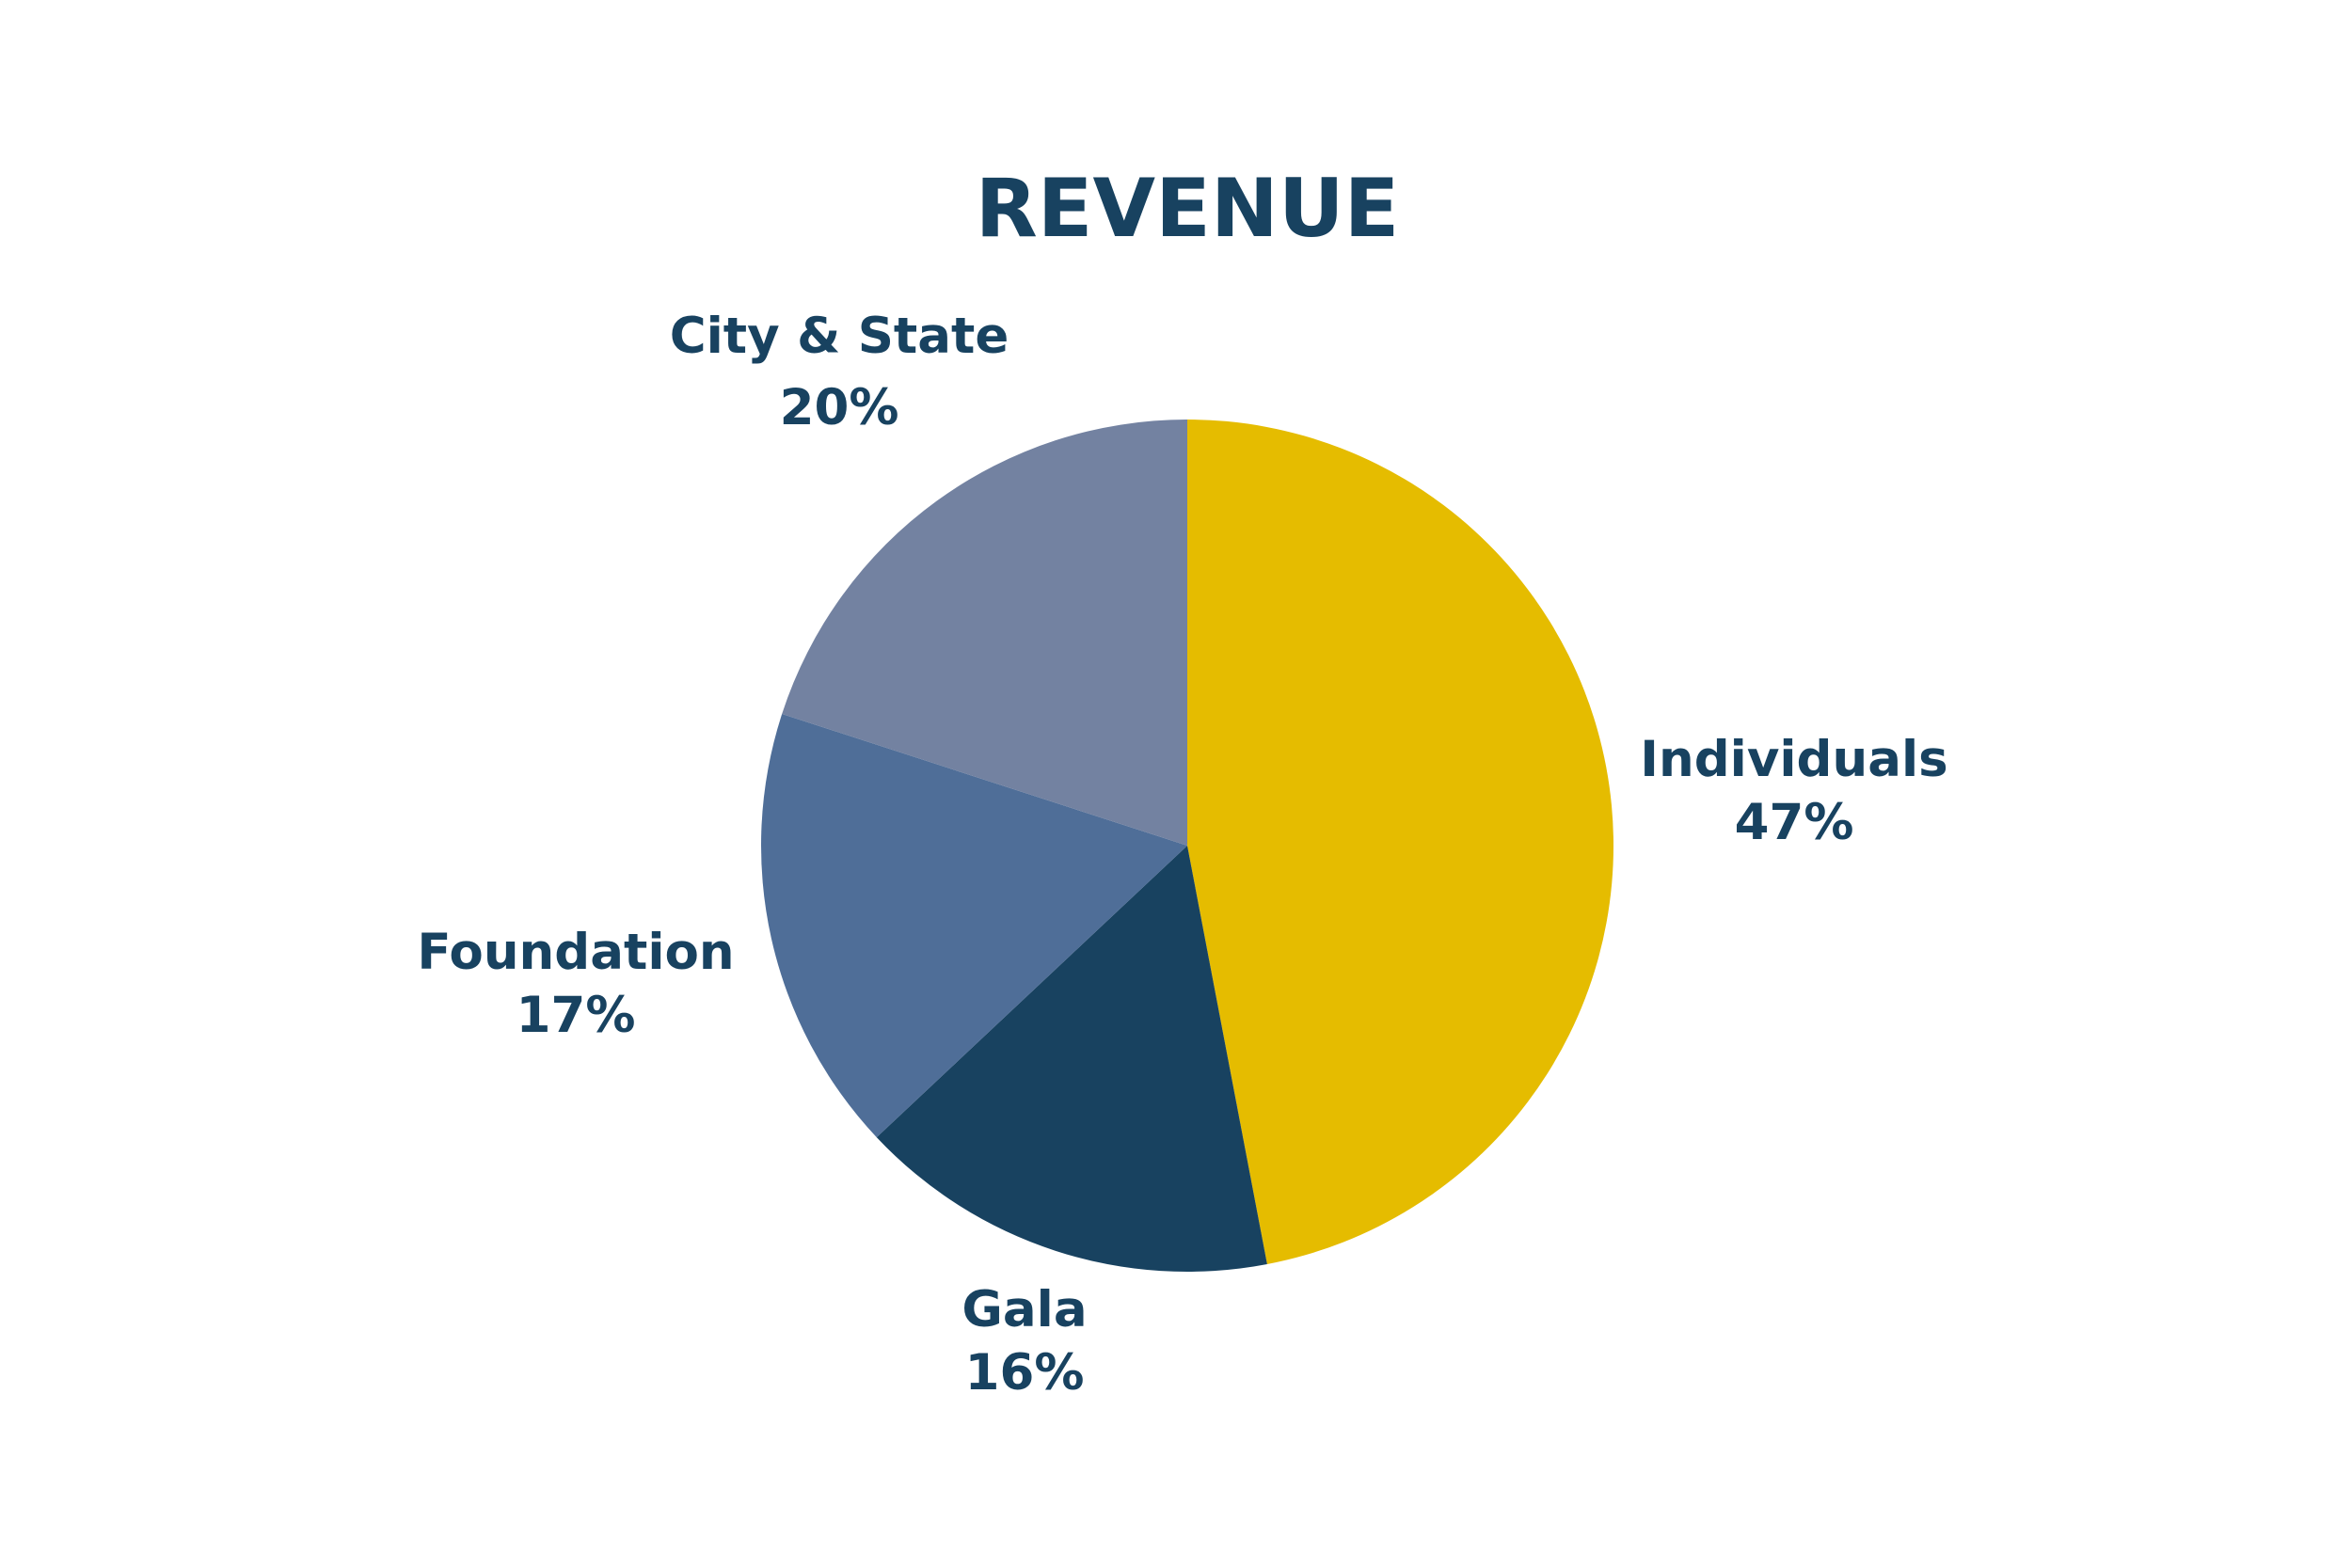 The width and height of the screenshot is (2352, 1568). Describe the element at coordinates (984, 633) in the screenshot. I see `pie-slice-city-state` at that location.